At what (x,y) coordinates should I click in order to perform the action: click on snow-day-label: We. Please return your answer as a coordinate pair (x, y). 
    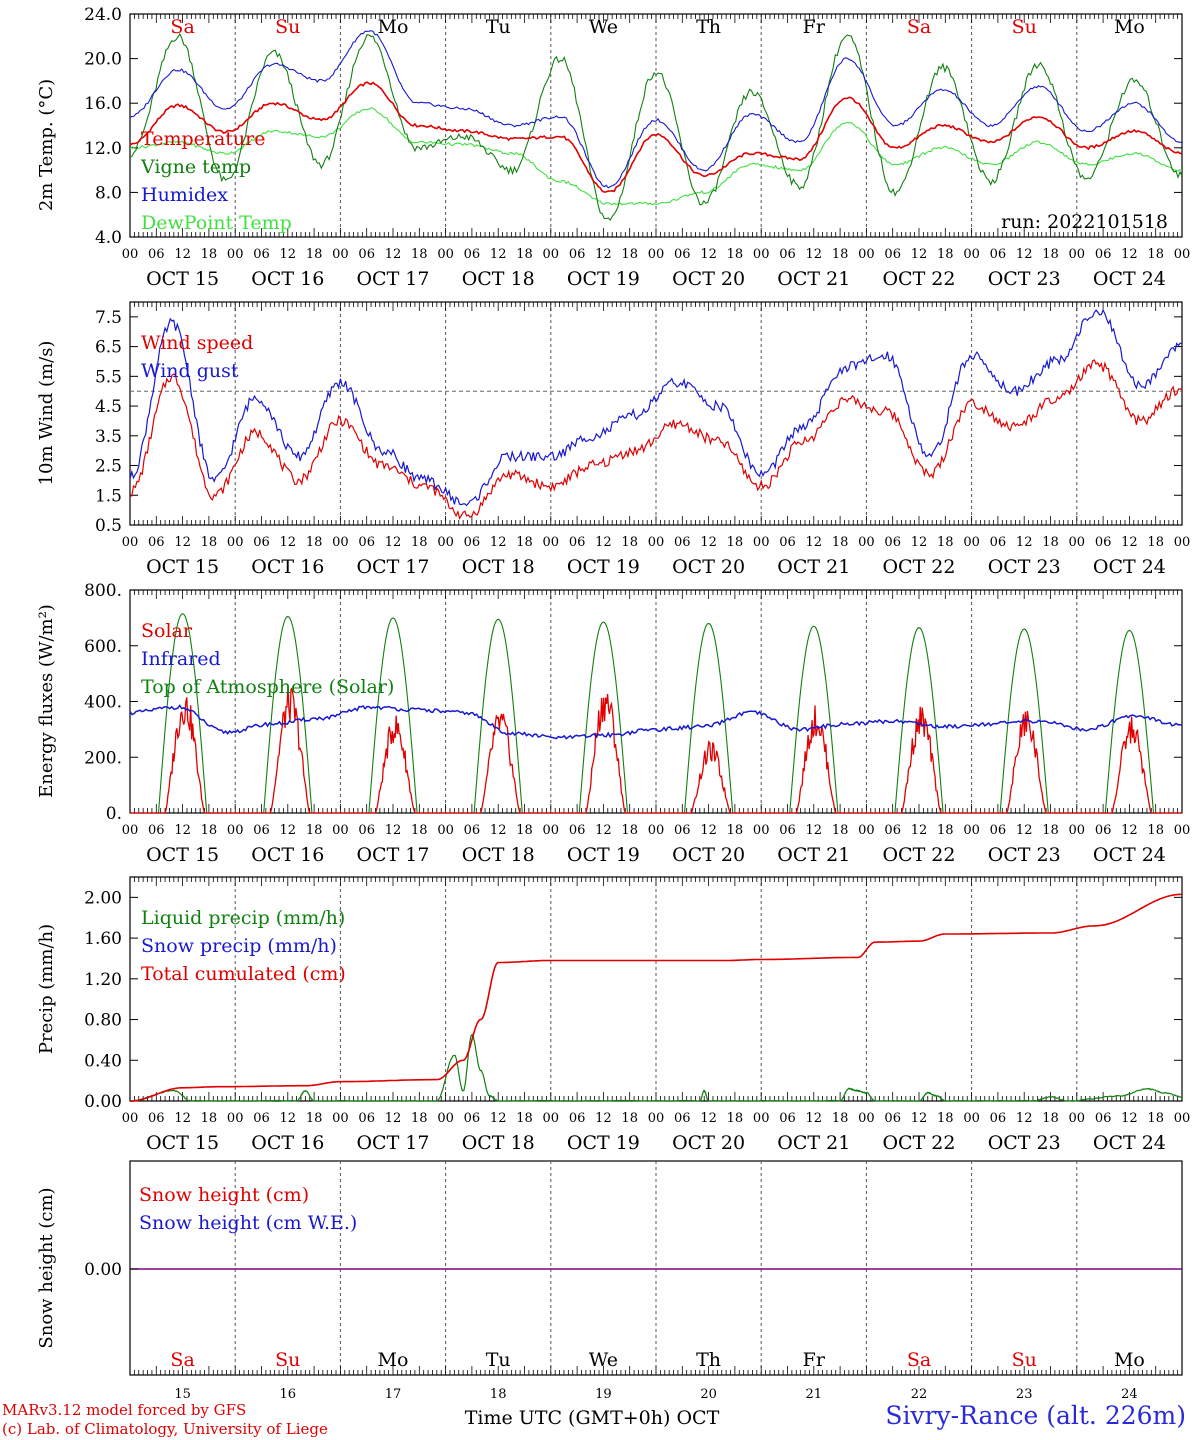
    Looking at the image, I should click on (603, 1360).